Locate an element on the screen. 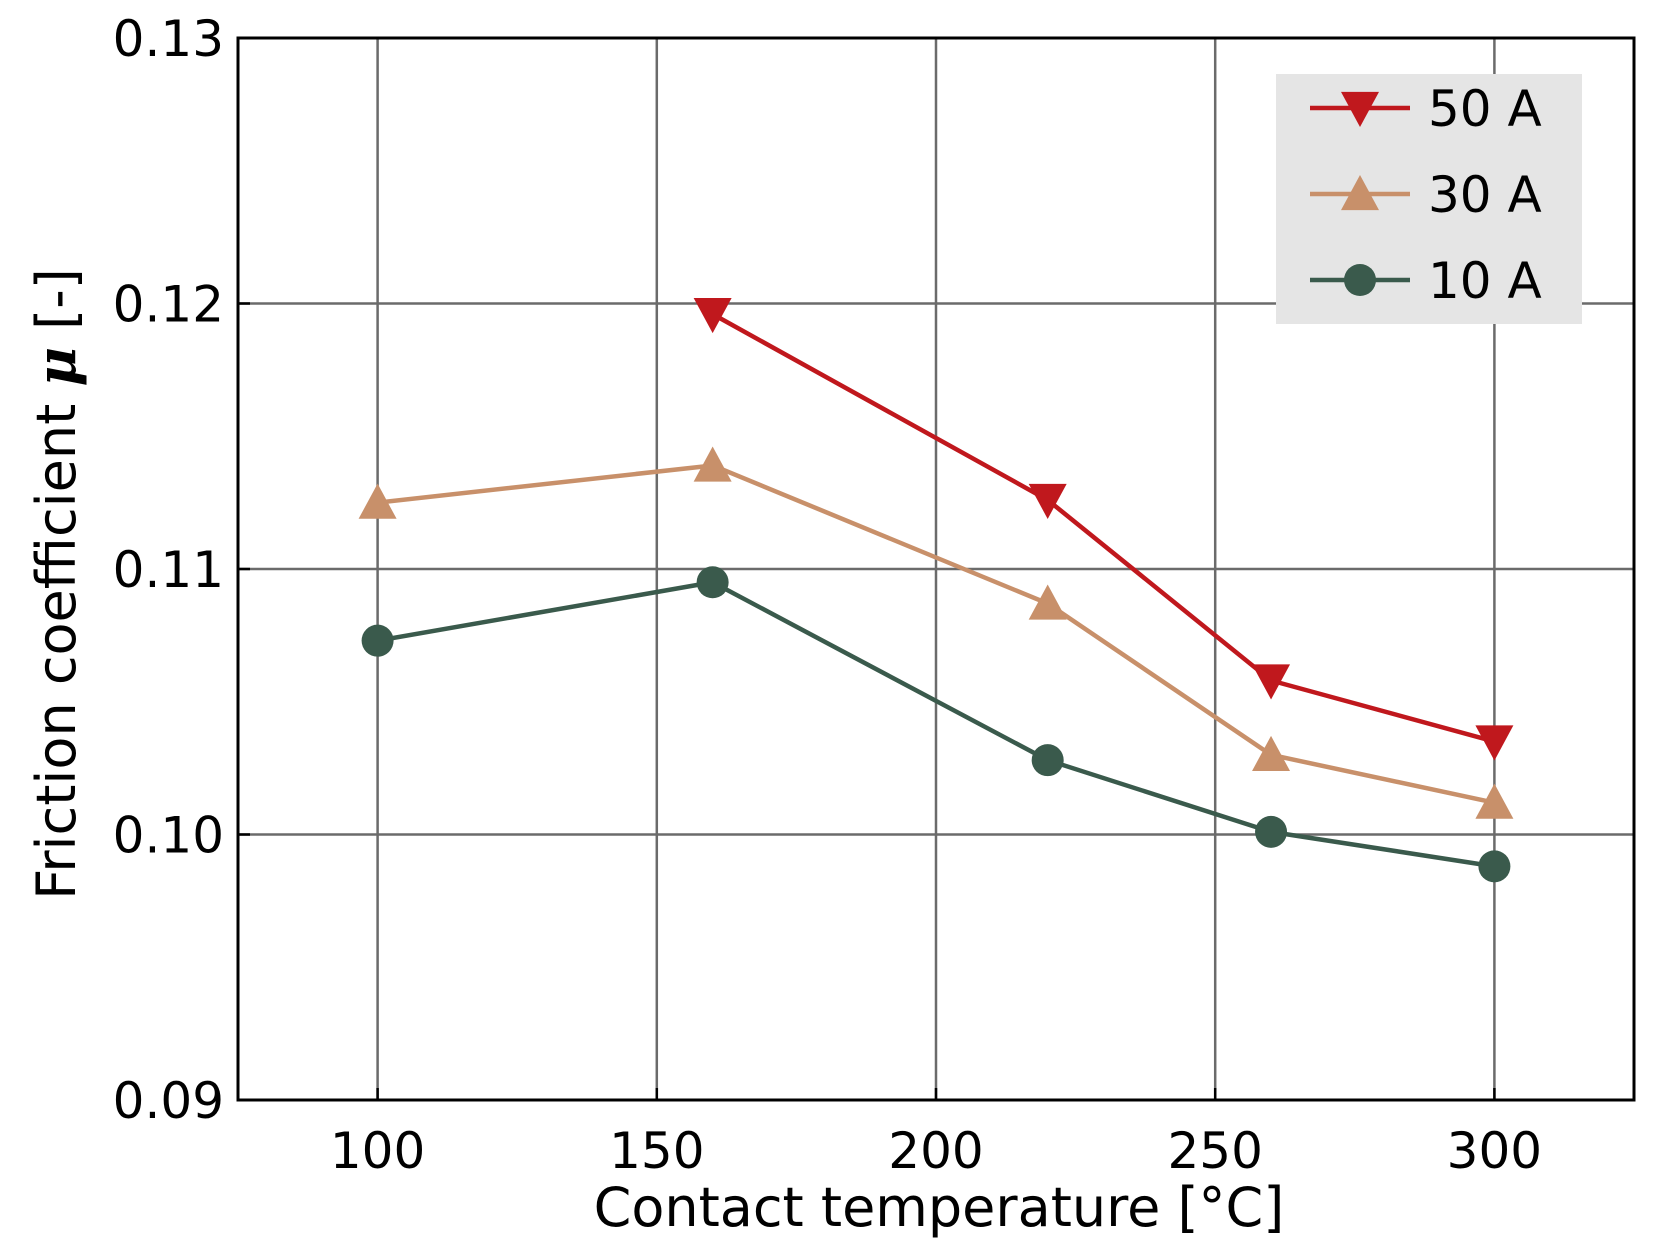  y-axis-title-prefix: Friction coefficient is located at coordinates (56, 643).